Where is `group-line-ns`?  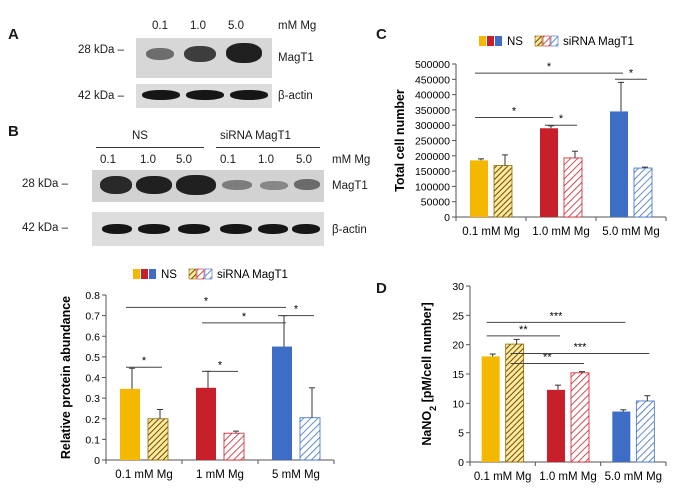
group-line-ns is located at coordinates (150, 147).